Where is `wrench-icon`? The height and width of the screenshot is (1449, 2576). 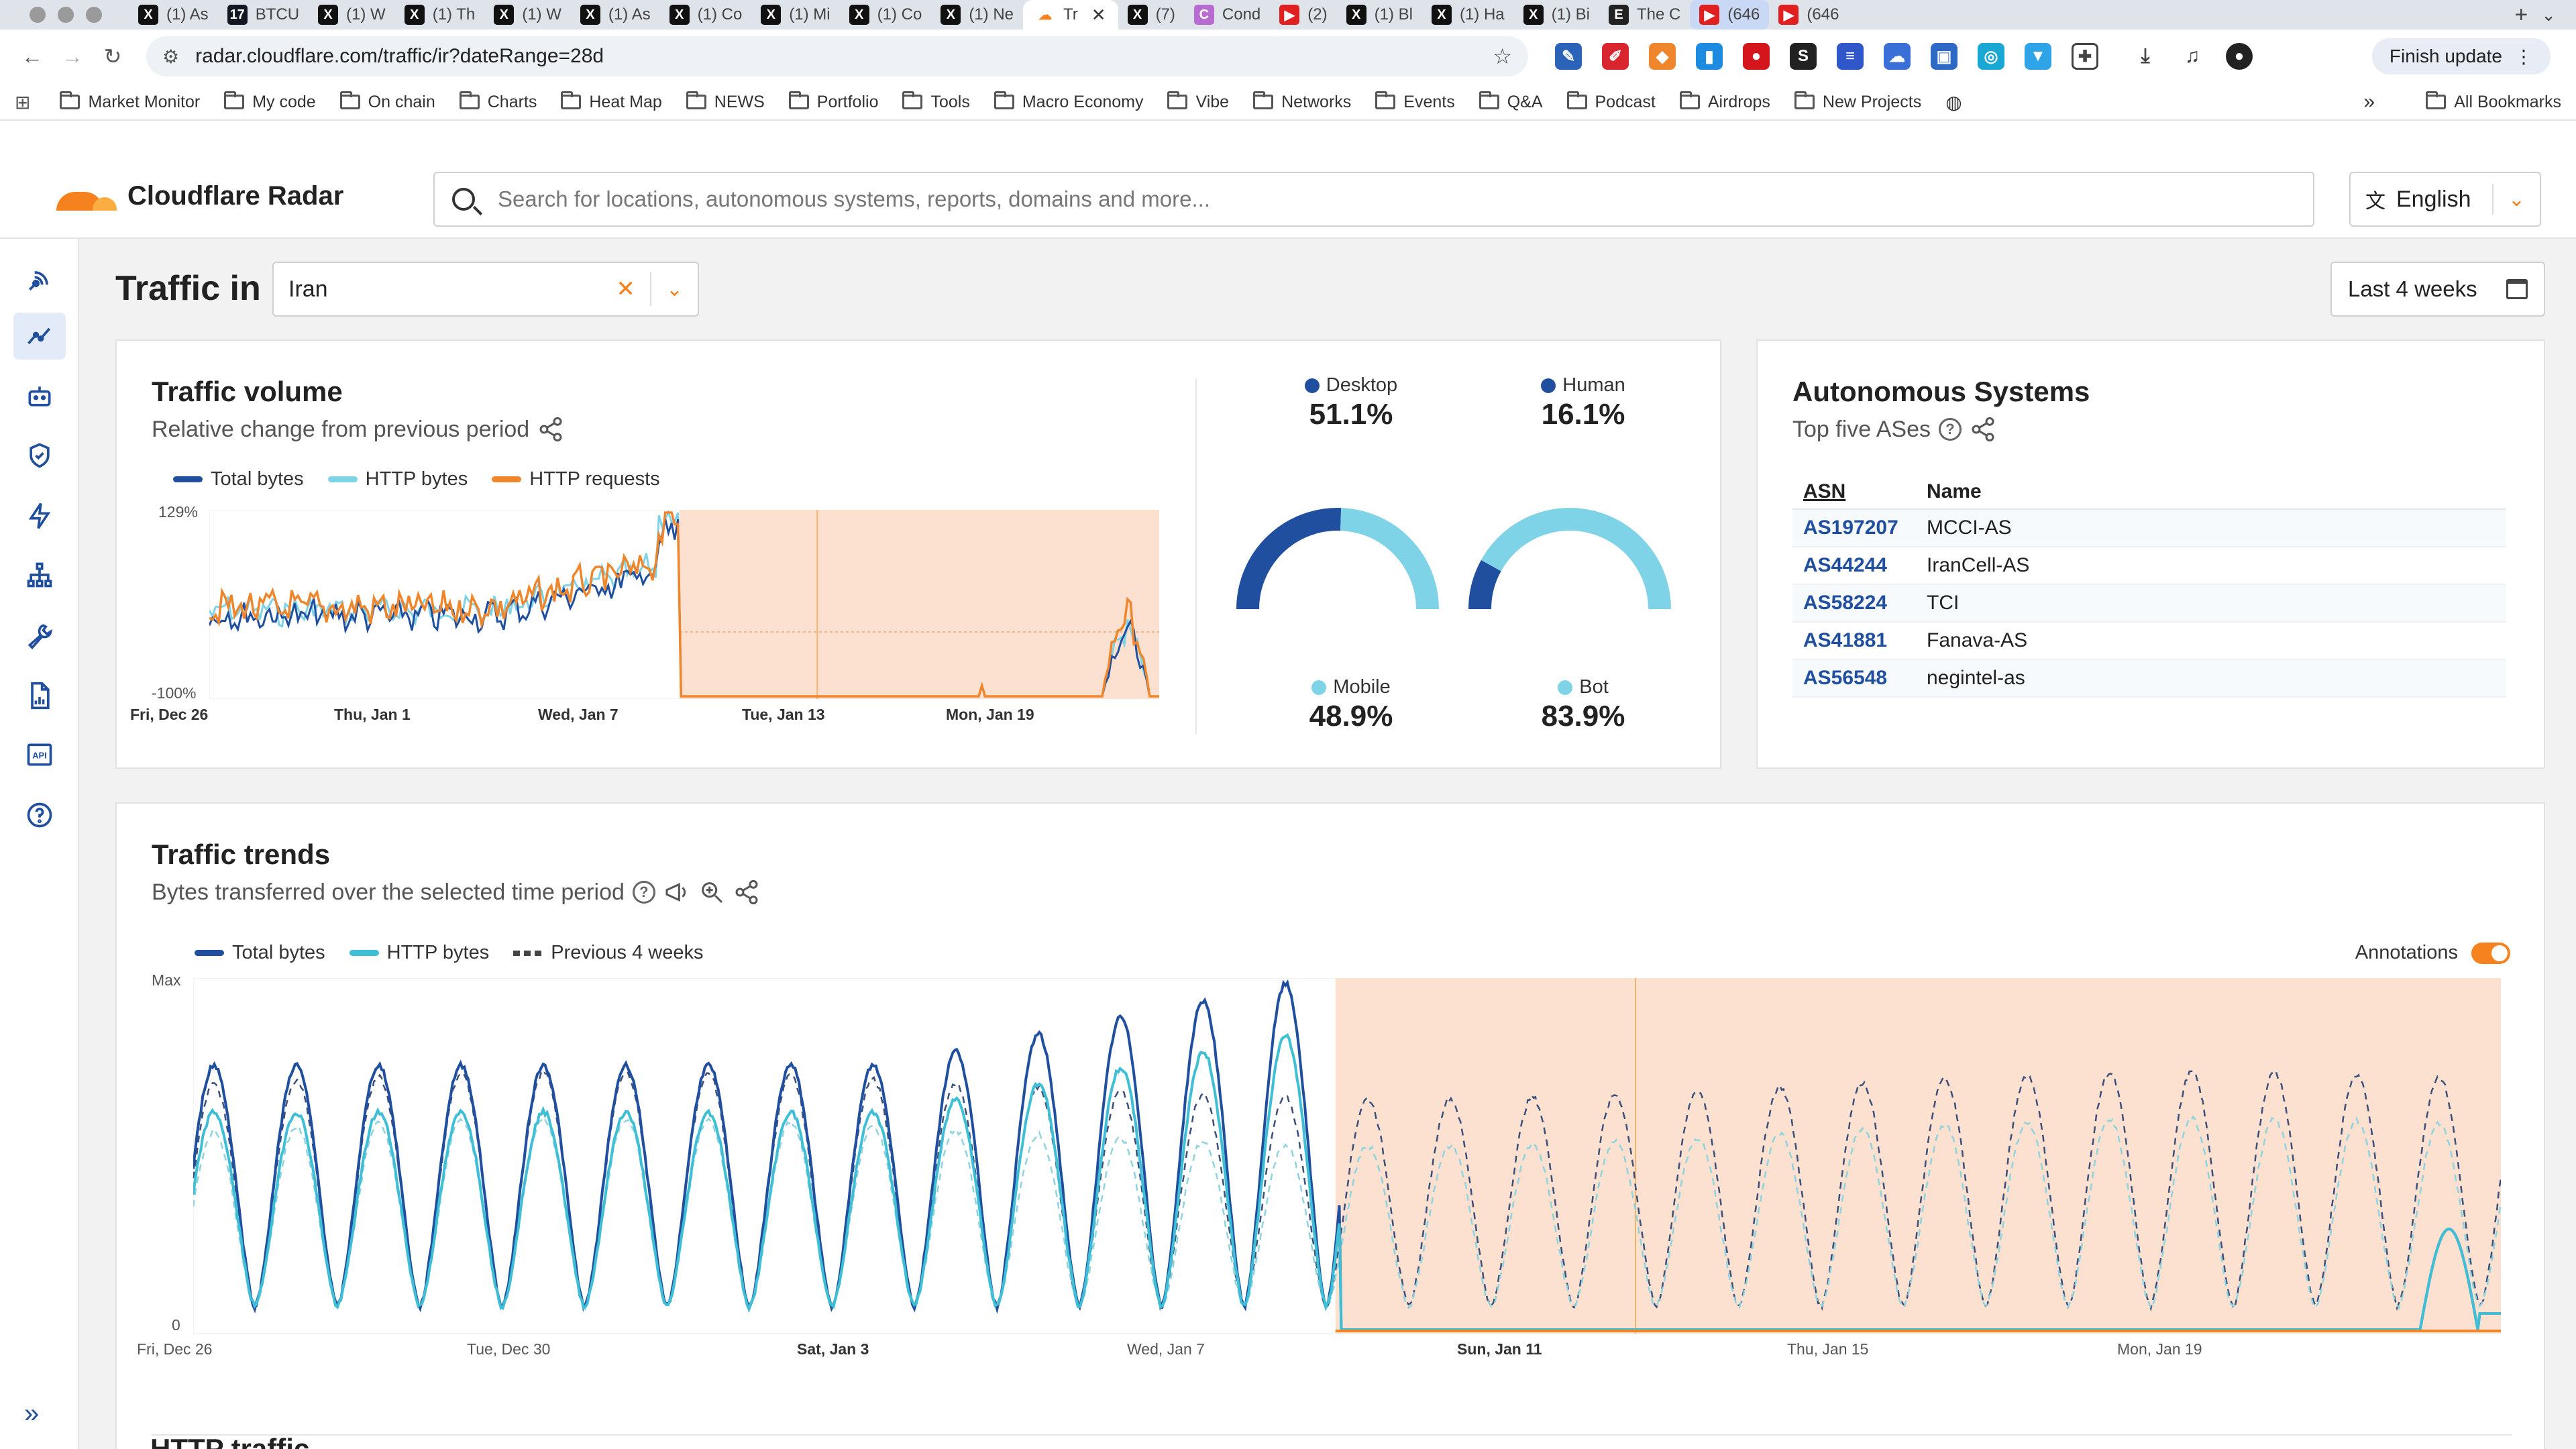 wrench-icon is located at coordinates (39, 635).